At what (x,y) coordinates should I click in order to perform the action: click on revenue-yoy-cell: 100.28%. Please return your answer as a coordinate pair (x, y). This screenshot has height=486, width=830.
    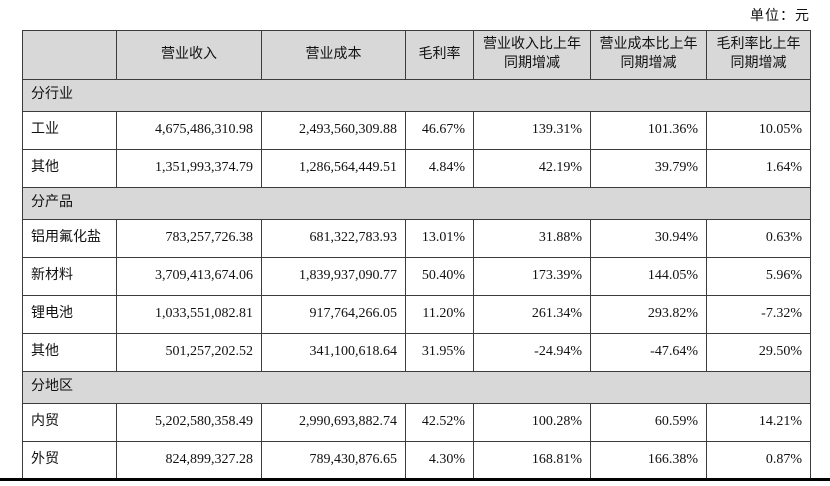
    Looking at the image, I should click on (532, 422).